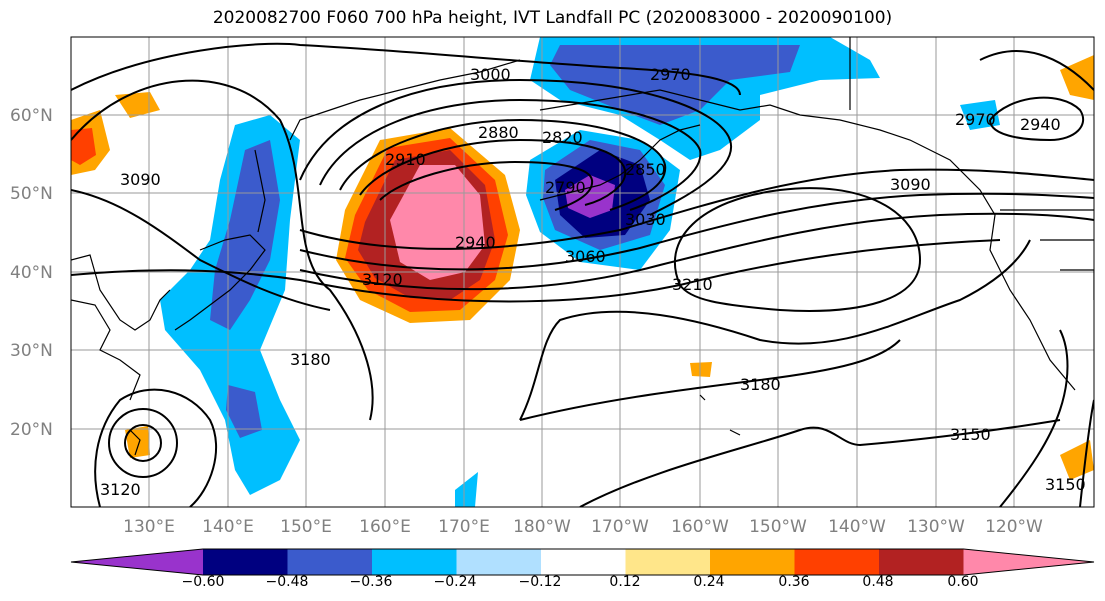 This screenshot has width=1105, height=601. I want to click on contour-label: 2880, so click(498, 132).